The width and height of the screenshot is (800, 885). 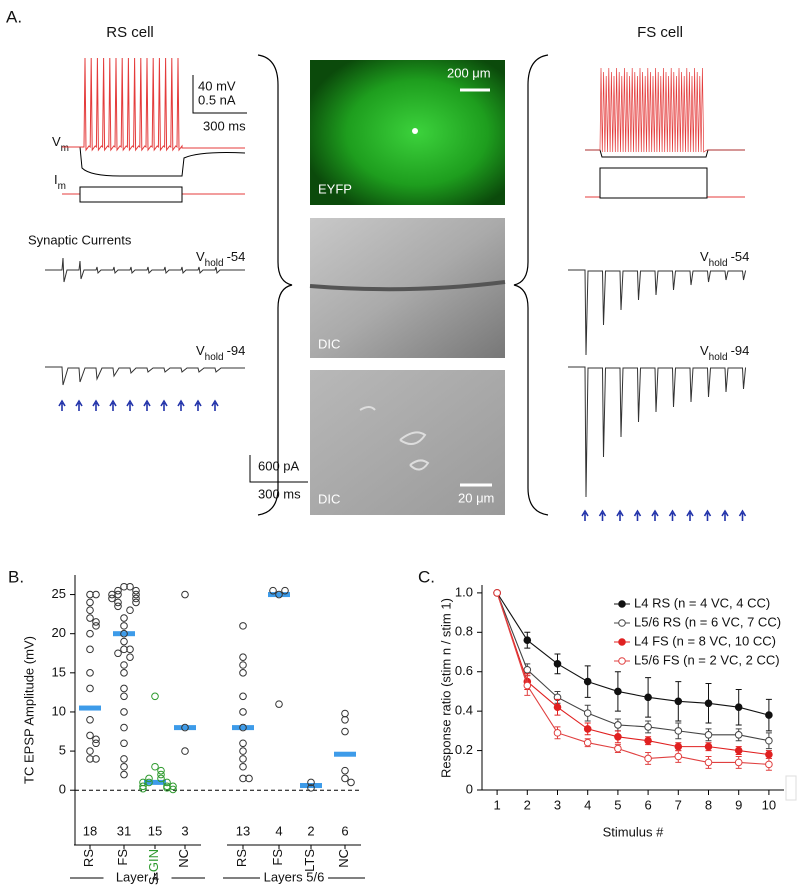 I want to click on y-axis-label: Response ratio (stim n / stim 1), so click(x=445, y=688).